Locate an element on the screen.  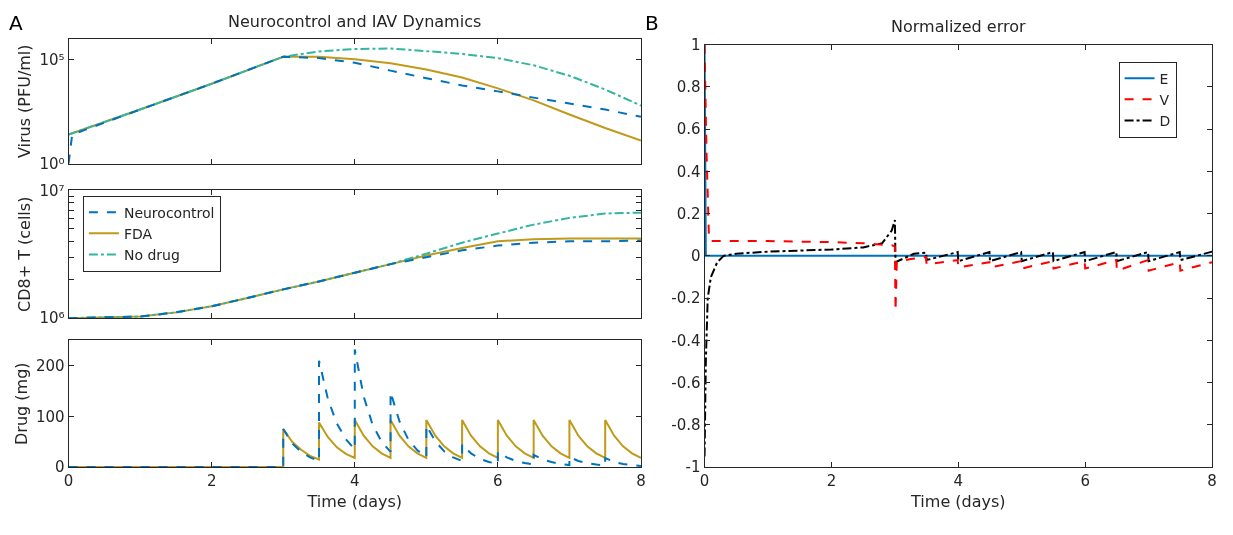
y-tick-label: -0.2 is located at coordinates (686, 298).